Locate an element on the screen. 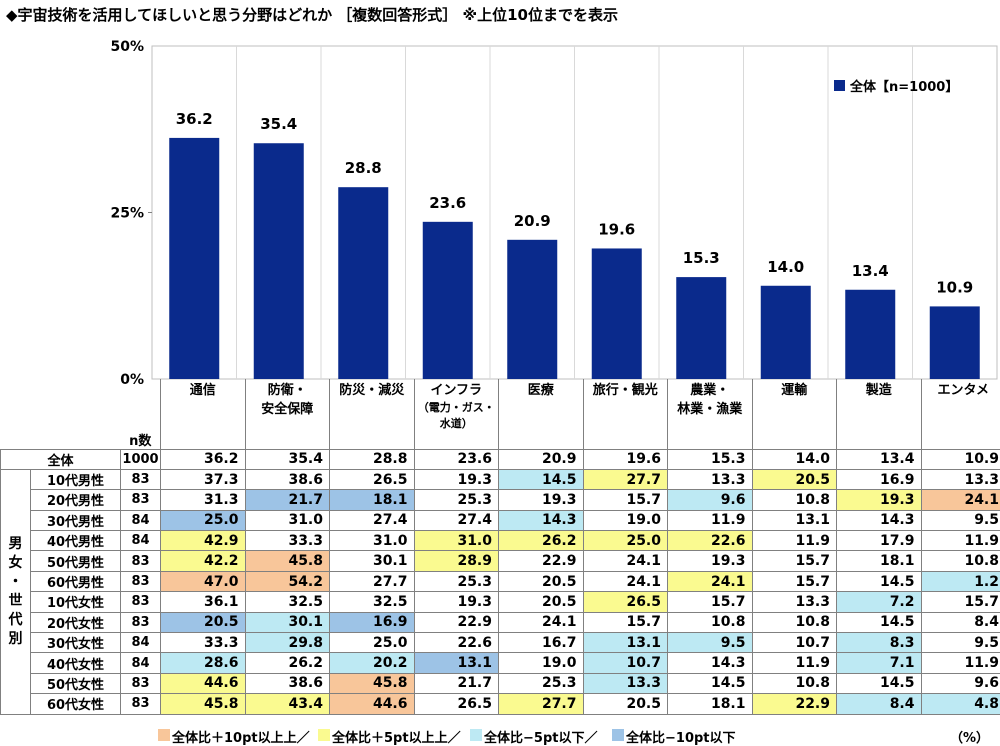  data-label: 13.4 is located at coordinates (870, 271).